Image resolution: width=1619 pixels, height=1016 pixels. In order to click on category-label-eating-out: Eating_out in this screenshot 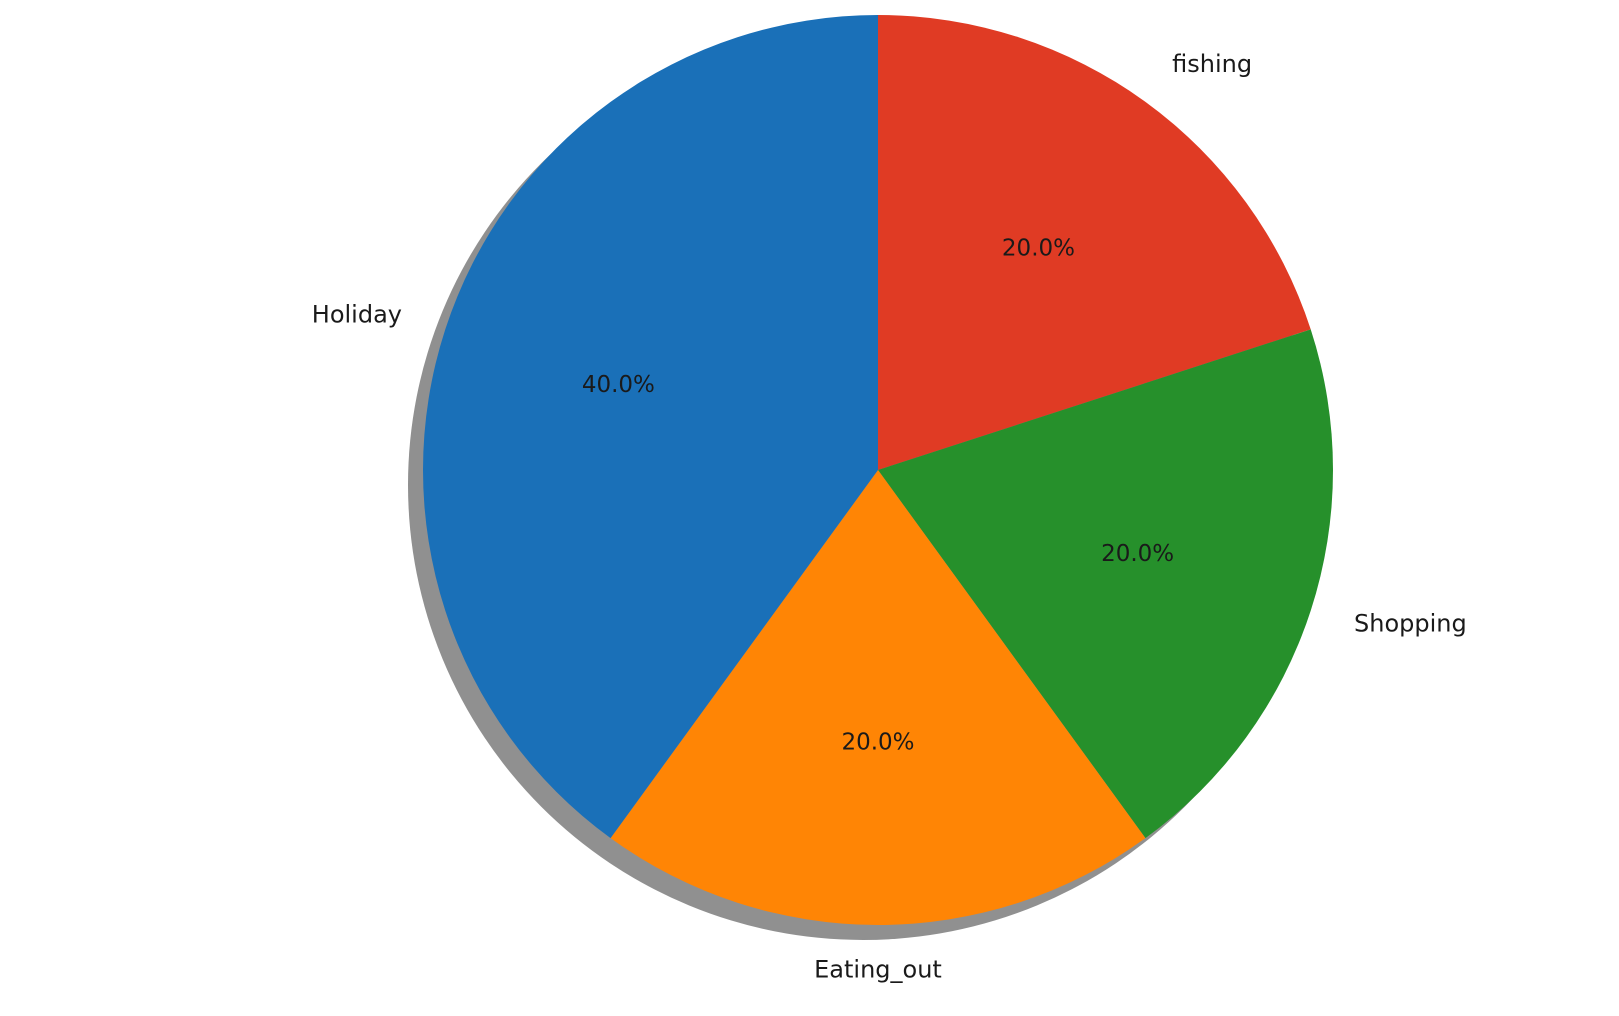, I will do `click(878, 970)`.